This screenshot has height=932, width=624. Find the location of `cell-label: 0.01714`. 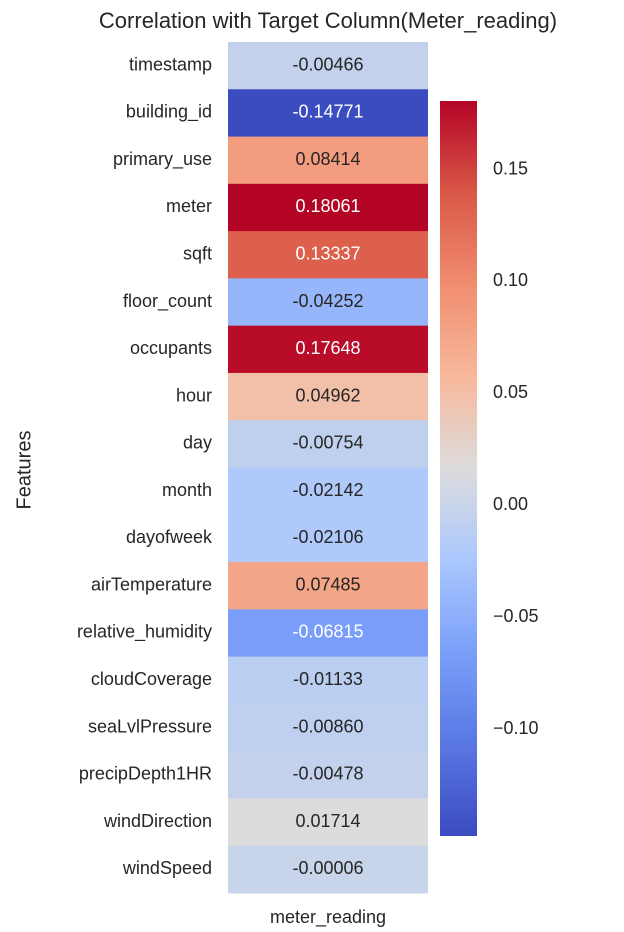

cell-label: 0.01714 is located at coordinates (327, 821).